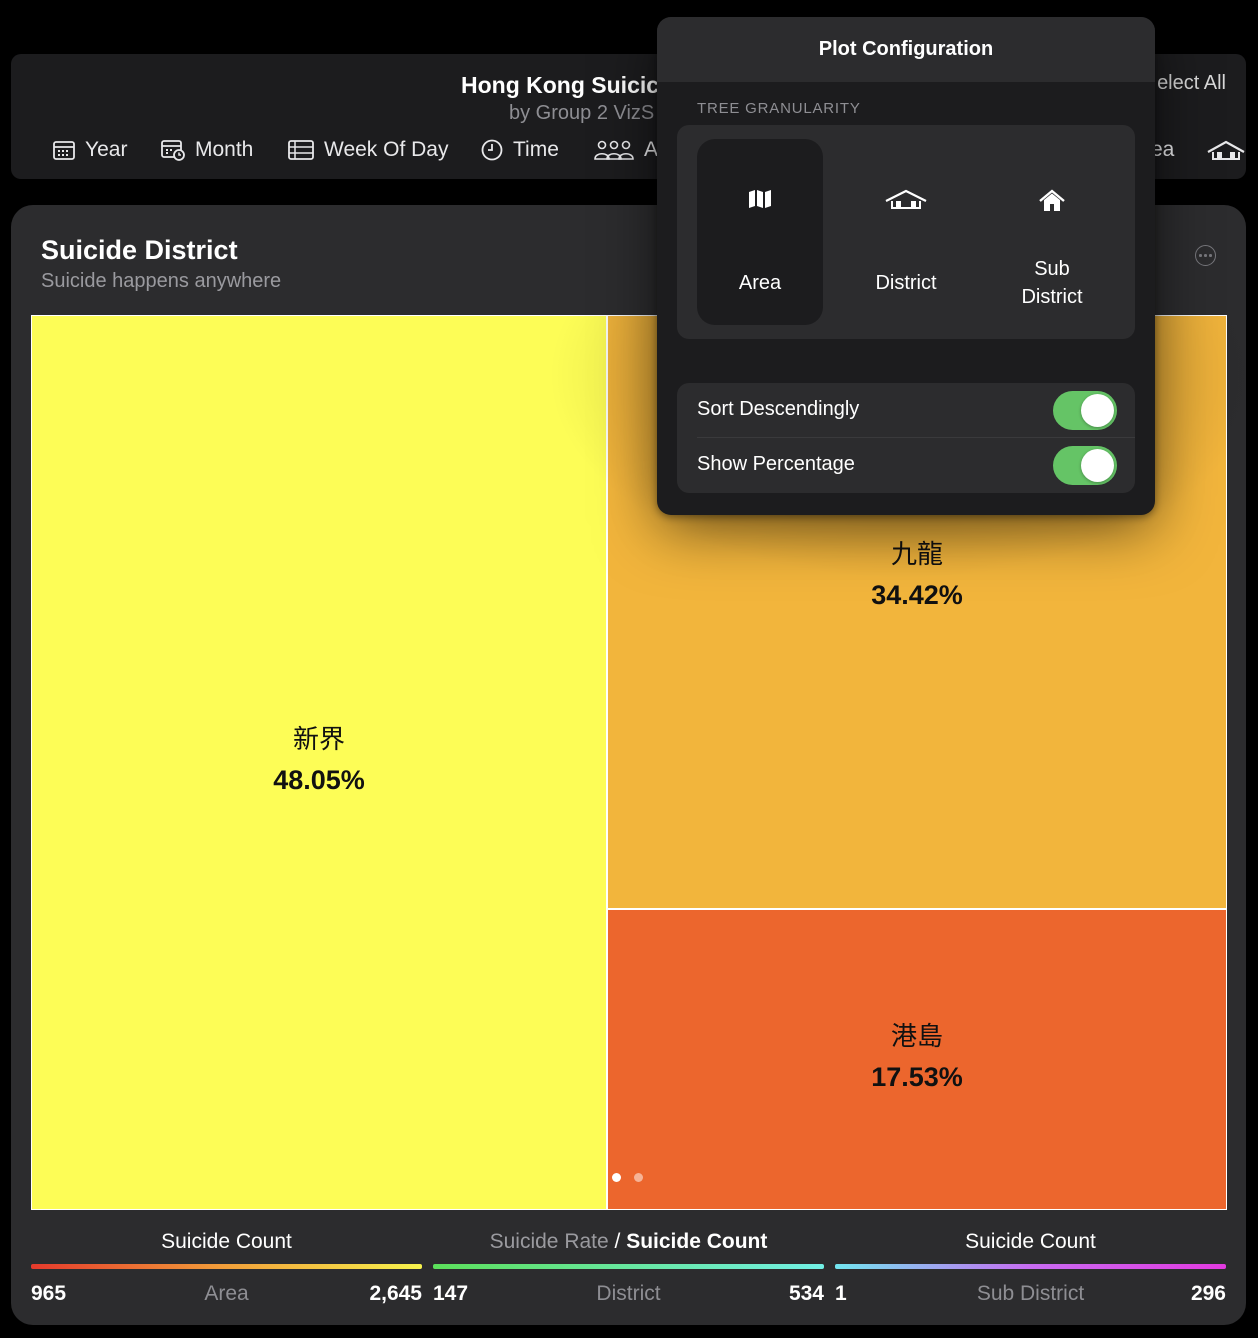 This screenshot has height=1338, width=1258. I want to click on select-all-button: elect All, so click(1191, 83).